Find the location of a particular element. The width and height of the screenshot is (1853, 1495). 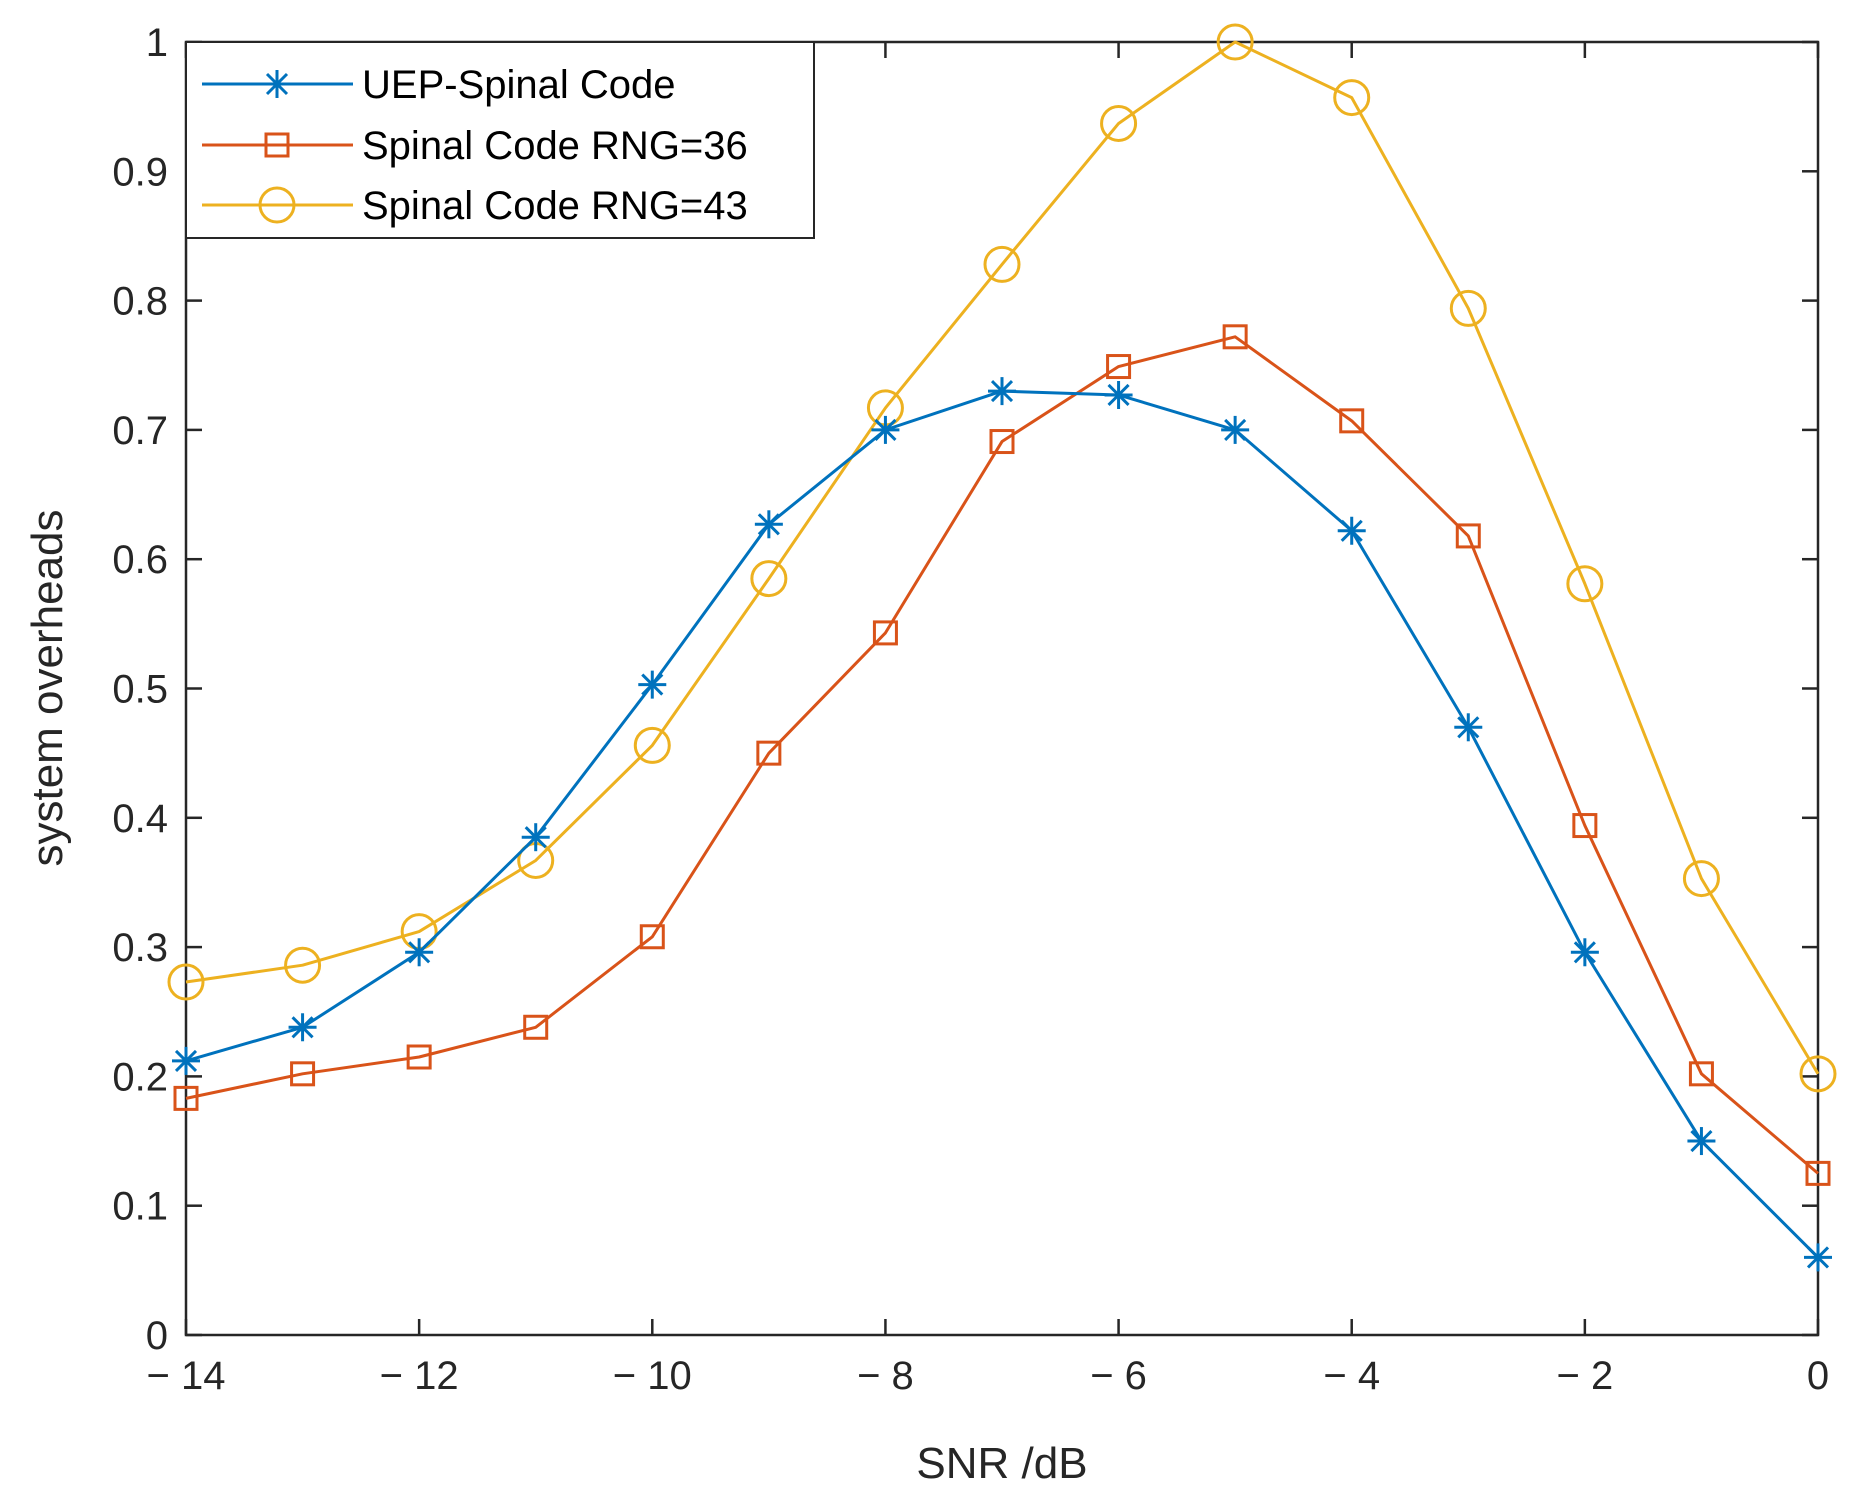

x-axis-title: SNR /dB is located at coordinates (1001, 1463).